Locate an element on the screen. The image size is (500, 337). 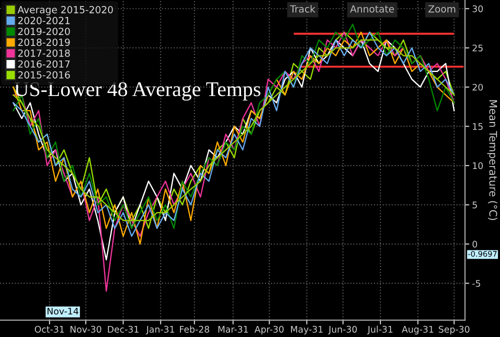
x-tick-label: Apr-30 is located at coordinates (269, 330).